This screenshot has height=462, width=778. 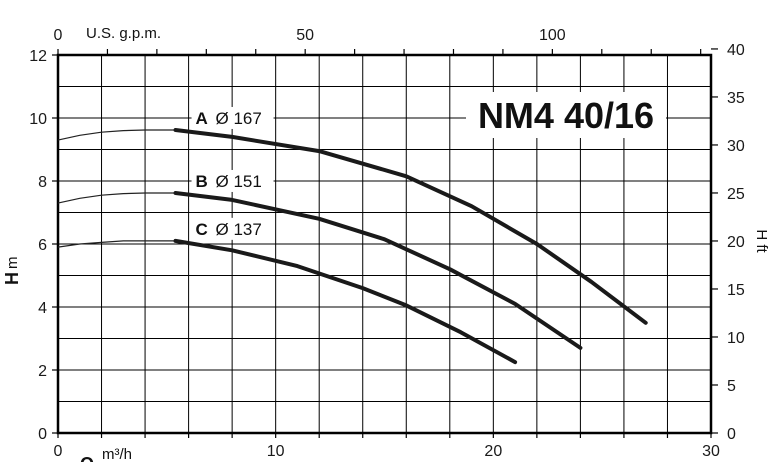 What do you see at coordinates (736, 242) in the screenshot?
I see `y2-tick-label: 20` at bounding box center [736, 242].